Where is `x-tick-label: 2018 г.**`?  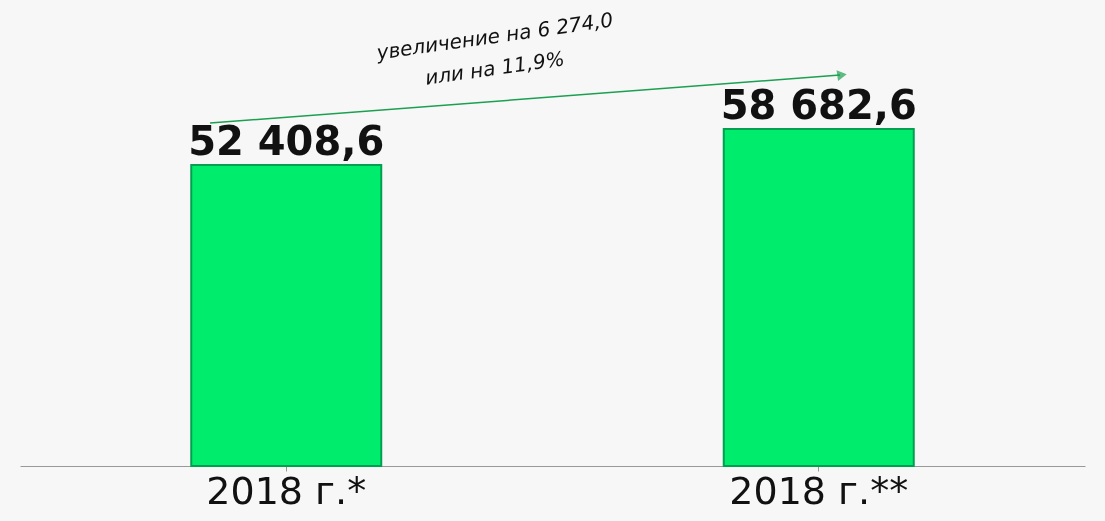 x-tick-label: 2018 г.** is located at coordinates (819, 490).